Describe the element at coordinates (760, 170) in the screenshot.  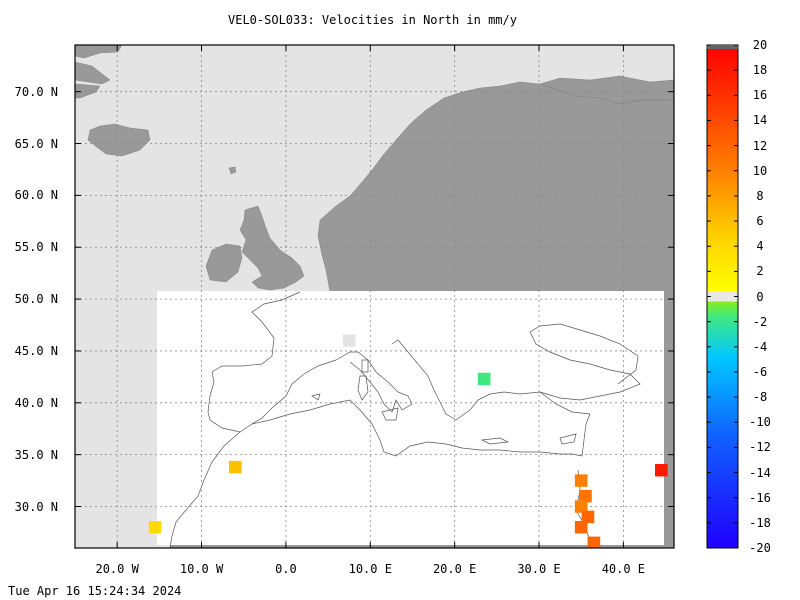
I see `colorbar-tick-label: 10` at that location.